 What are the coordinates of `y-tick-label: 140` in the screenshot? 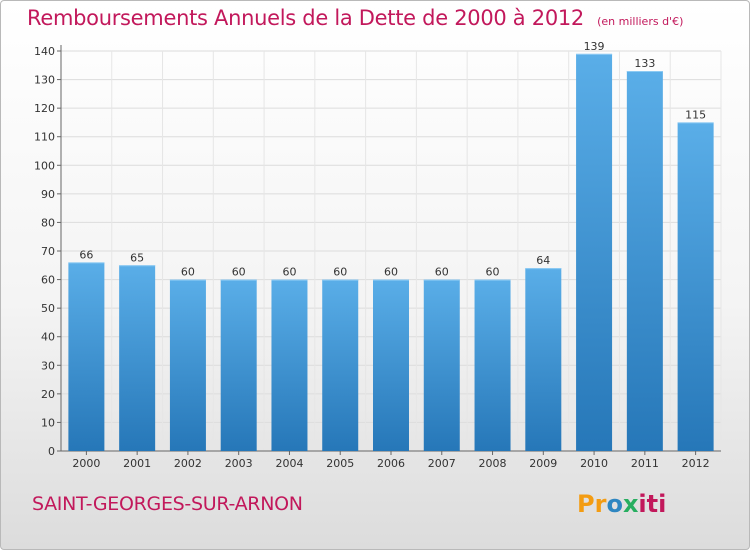 It's located at (44, 51).